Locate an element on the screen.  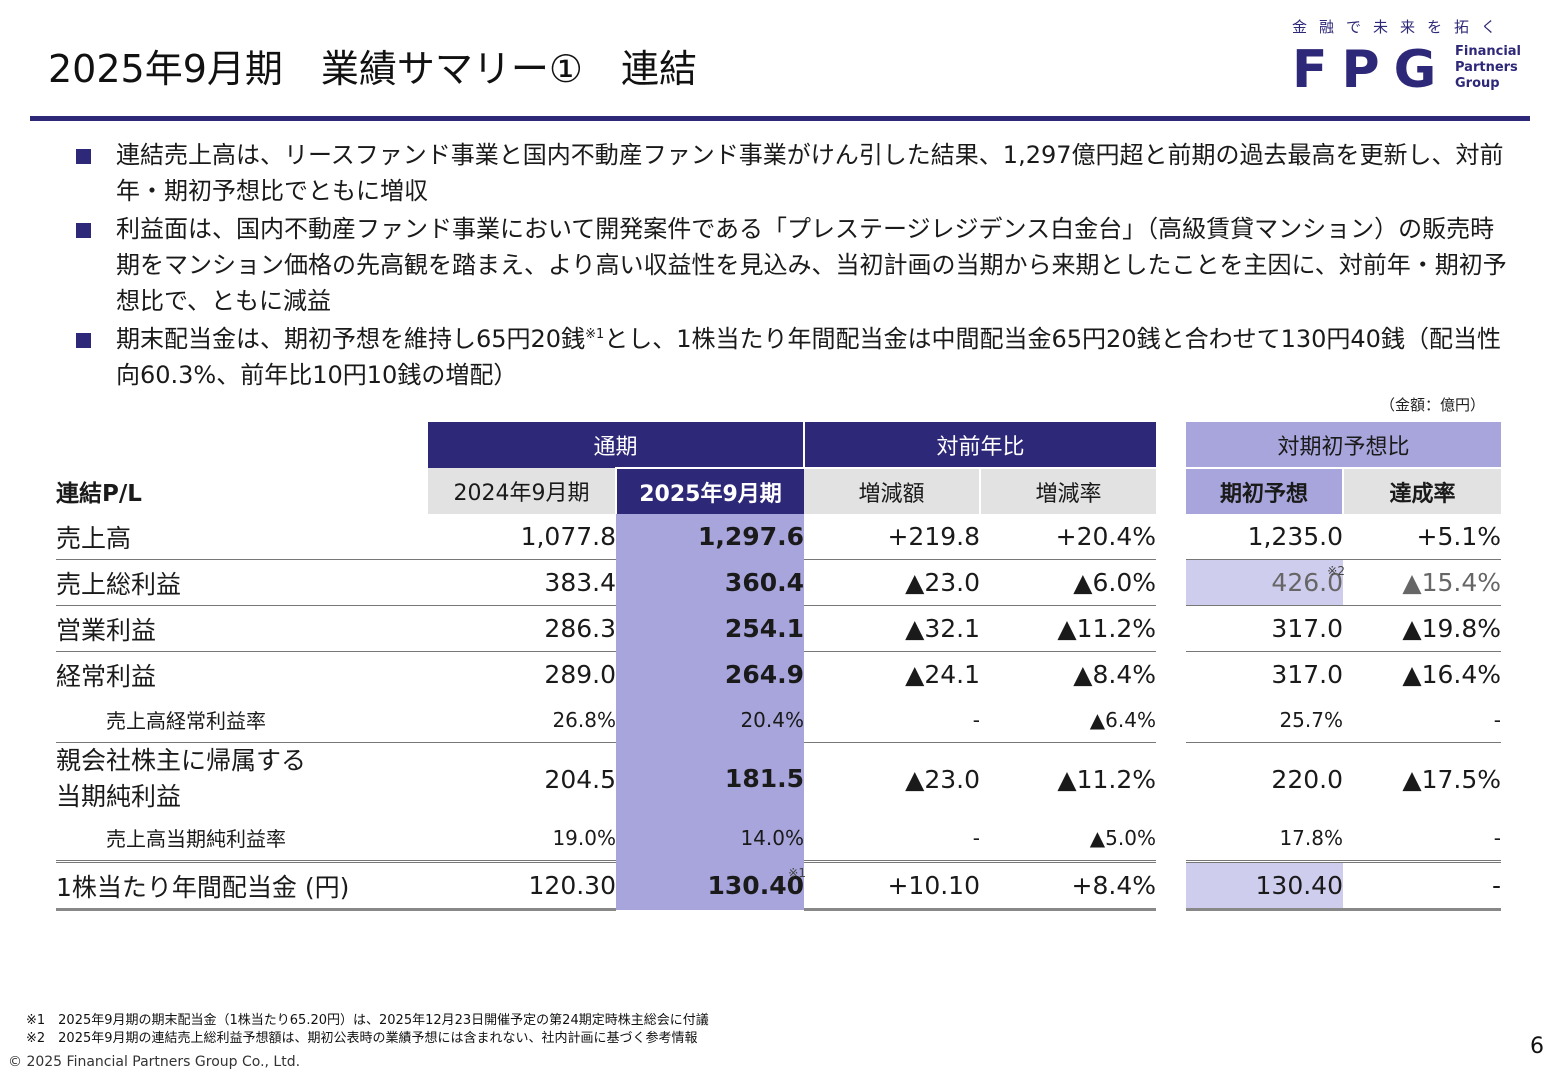
row-label: 親会社株主に帰属する 当期純利益 is located at coordinates (181, 778).